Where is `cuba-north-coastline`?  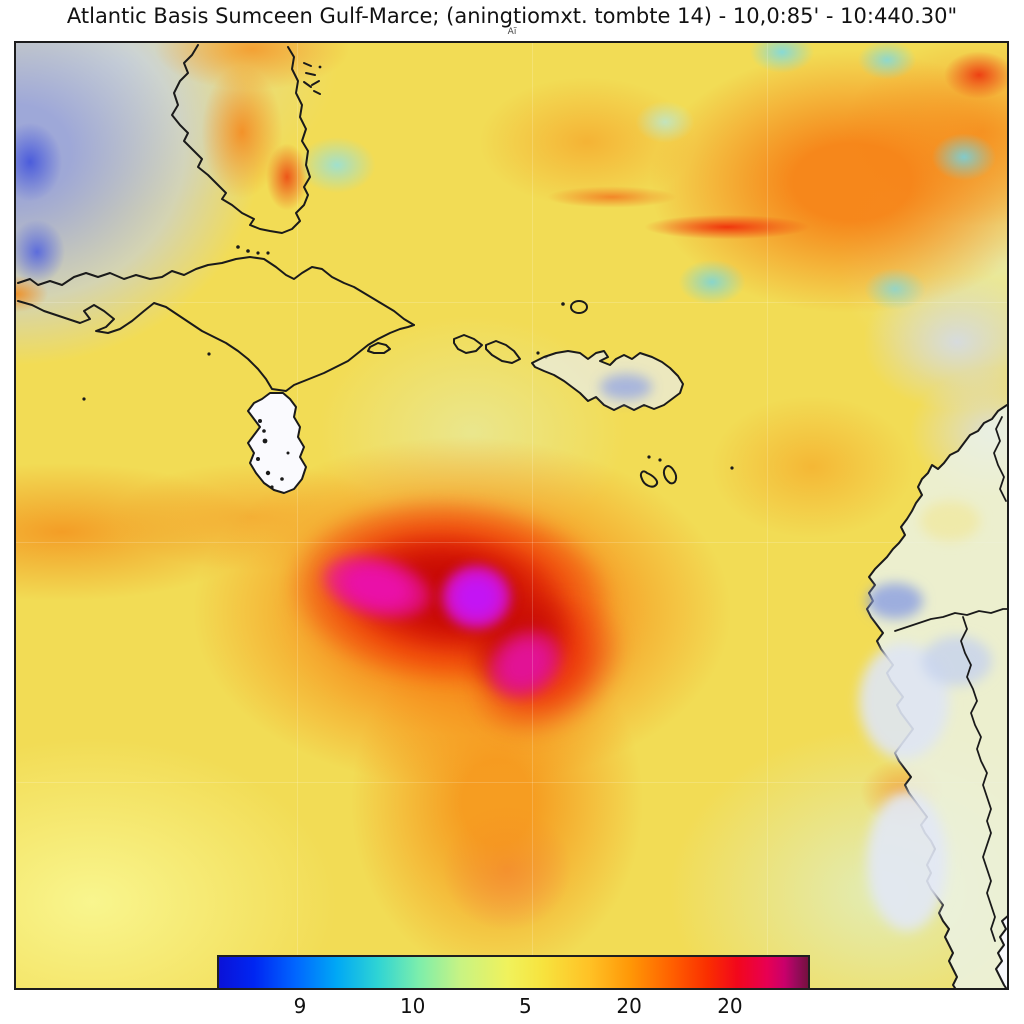
cuba-north-coastline is located at coordinates (216, 291).